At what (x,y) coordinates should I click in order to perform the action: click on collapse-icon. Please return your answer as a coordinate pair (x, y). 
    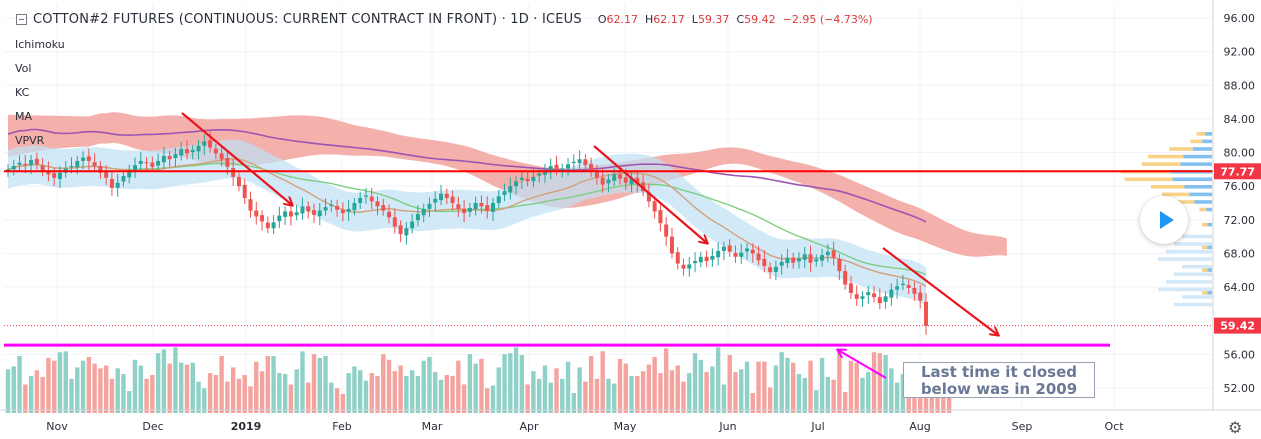
    Looking at the image, I should click on (21, 19).